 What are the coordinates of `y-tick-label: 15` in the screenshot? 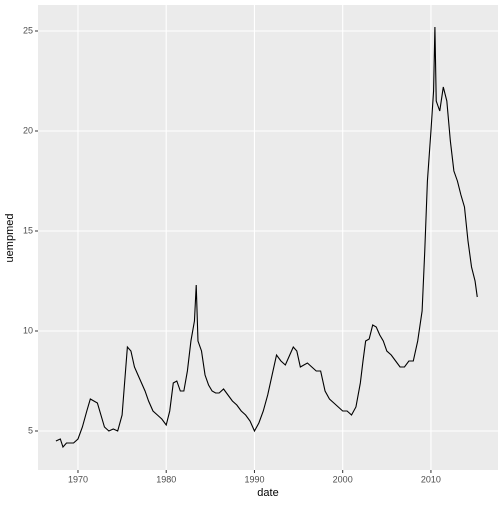 It's located at (28, 230).